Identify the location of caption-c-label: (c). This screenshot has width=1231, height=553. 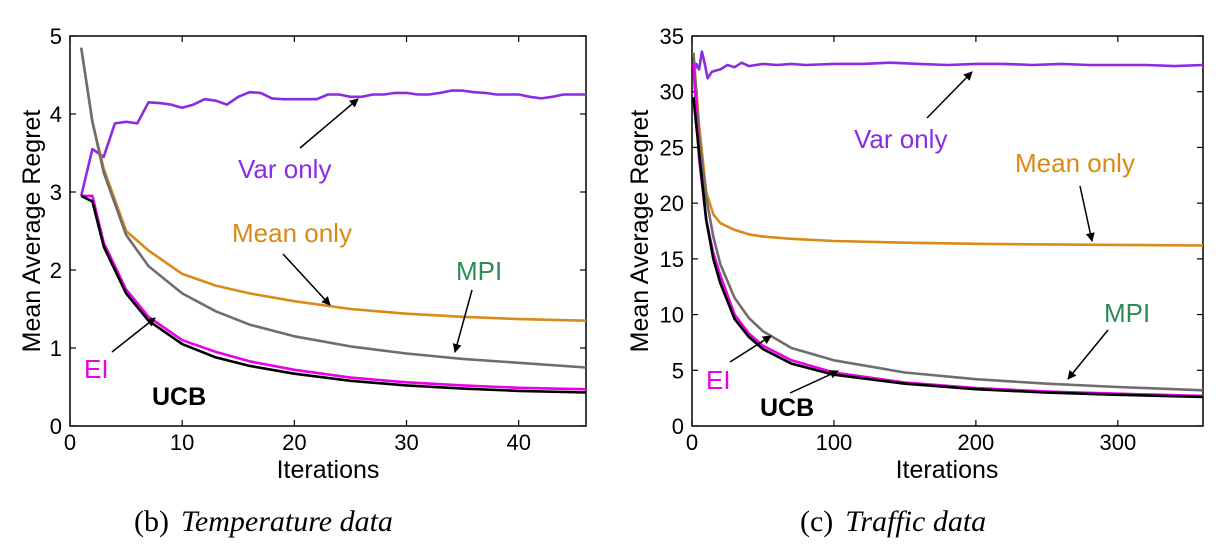
(816, 521).